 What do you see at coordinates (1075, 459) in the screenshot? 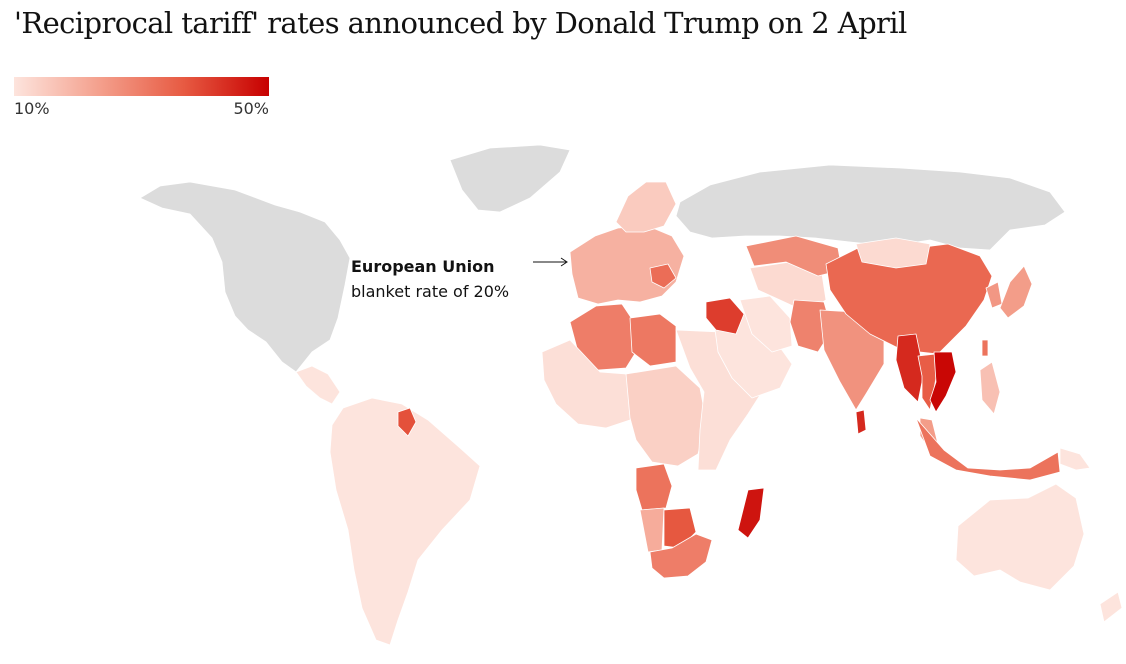
I see `region-papua-new-guinea` at bounding box center [1075, 459].